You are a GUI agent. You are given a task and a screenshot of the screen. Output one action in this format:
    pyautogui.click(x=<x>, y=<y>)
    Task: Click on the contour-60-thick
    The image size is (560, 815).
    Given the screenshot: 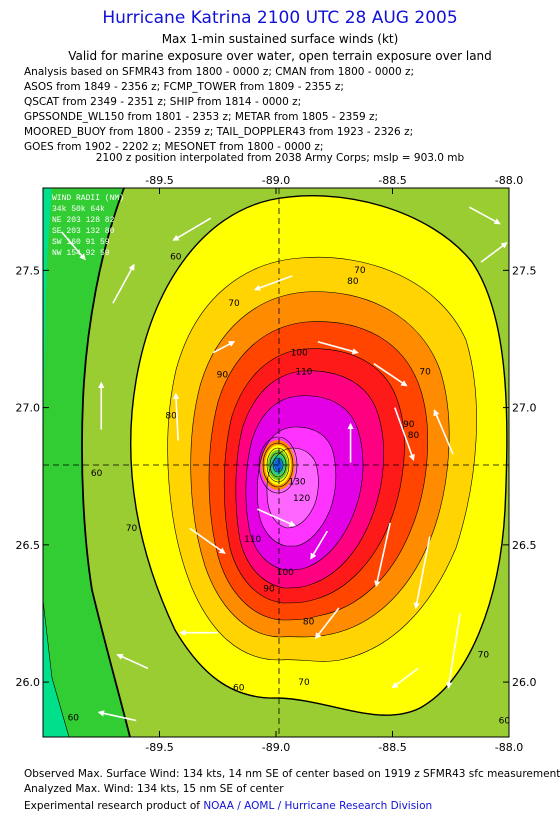 What is the action you would take?
    pyautogui.click(x=106, y=462)
    